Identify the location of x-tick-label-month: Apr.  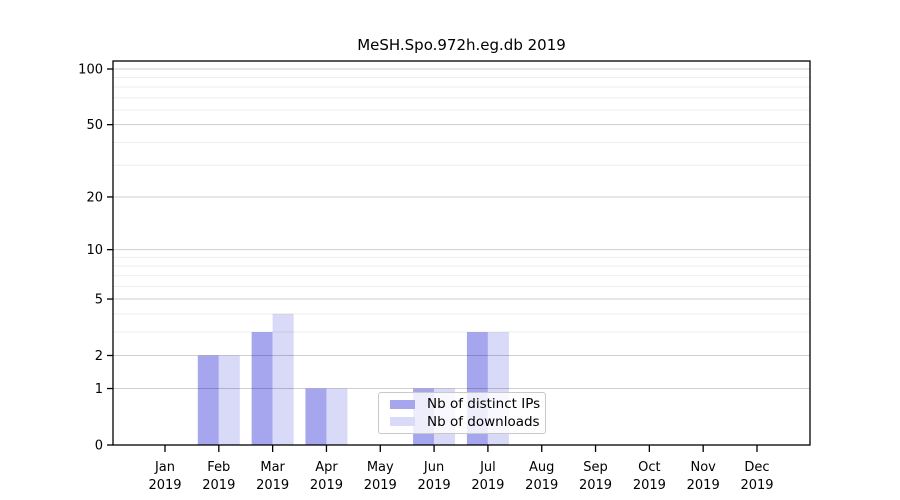
(326, 467).